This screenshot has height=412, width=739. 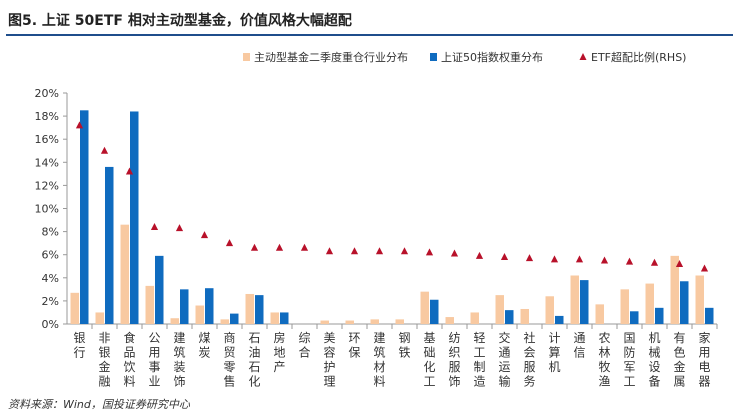 What do you see at coordinates (404, 345) in the screenshot?
I see `x-tick-label: 钢铁` at bounding box center [404, 345].